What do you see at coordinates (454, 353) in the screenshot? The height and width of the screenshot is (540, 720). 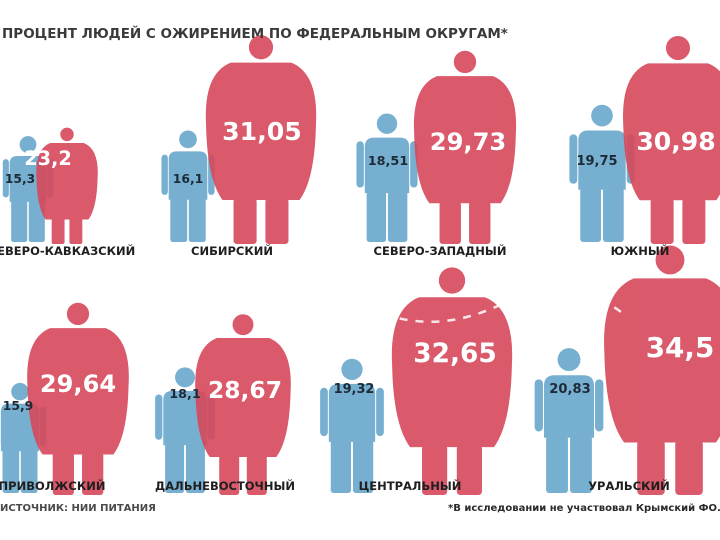 I see `women-value-label: 32,65` at bounding box center [454, 353].